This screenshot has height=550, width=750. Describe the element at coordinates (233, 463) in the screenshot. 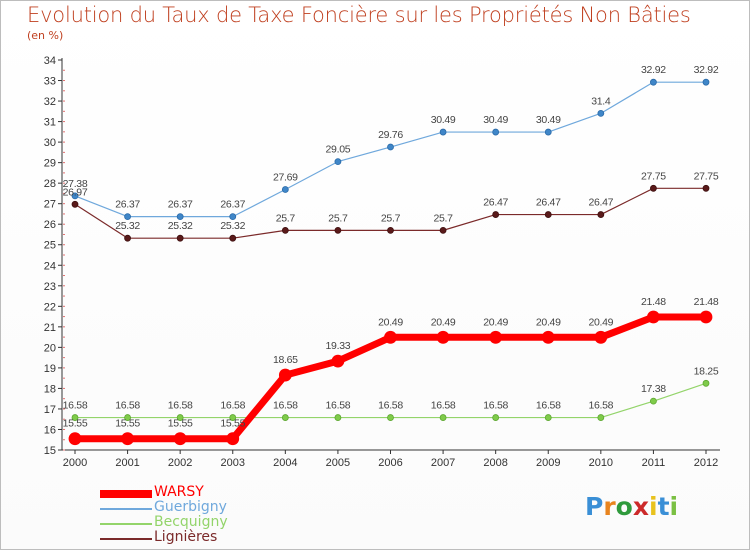

I see `x-tick-label: 2003` at that location.